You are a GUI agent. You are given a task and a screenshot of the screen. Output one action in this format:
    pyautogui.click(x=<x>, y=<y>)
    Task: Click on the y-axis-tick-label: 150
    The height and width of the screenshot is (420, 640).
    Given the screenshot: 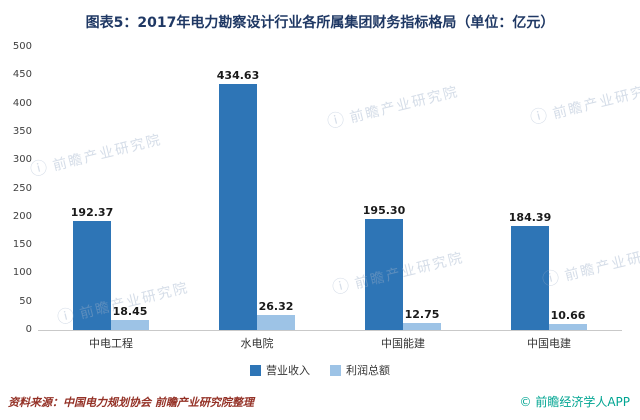 What is the action you would take?
    pyautogui.click(x=22, y=245)
    